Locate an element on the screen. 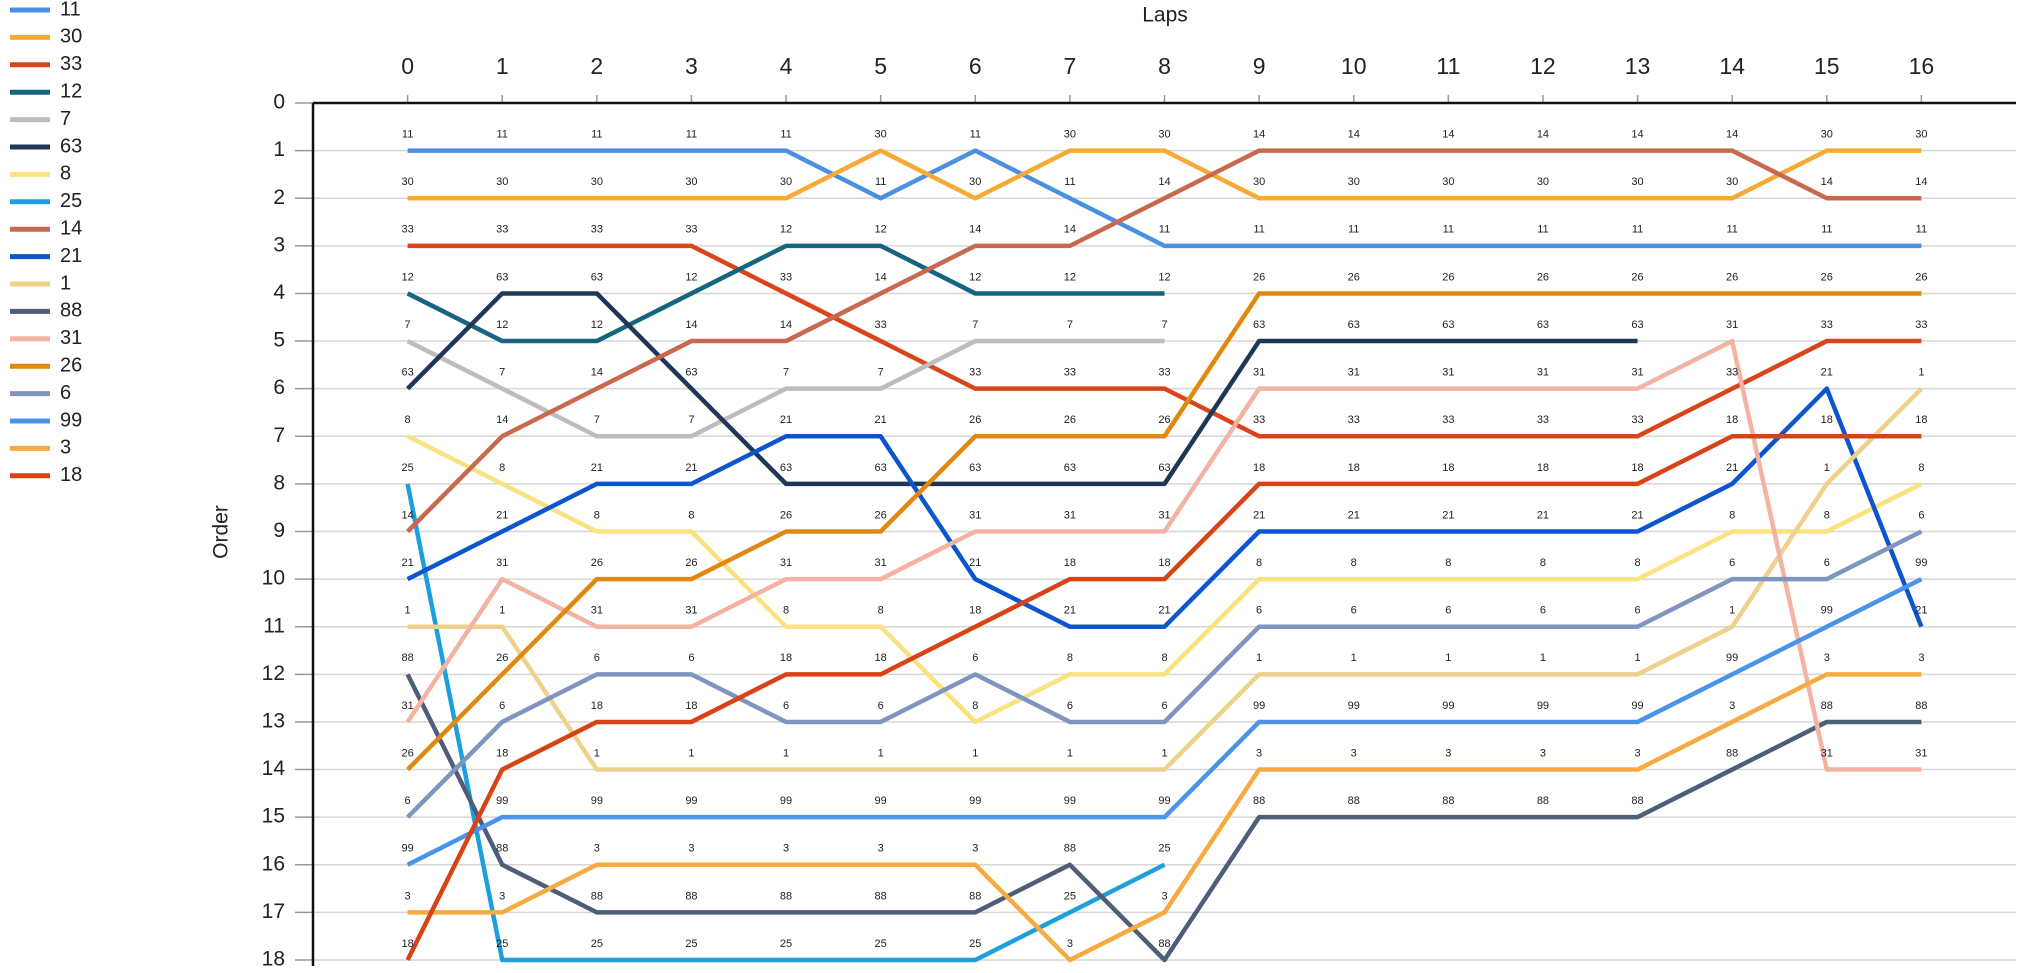 This screenshot has height=973, width=2029. point-label: 99 is located at coordinates (1448, 706).